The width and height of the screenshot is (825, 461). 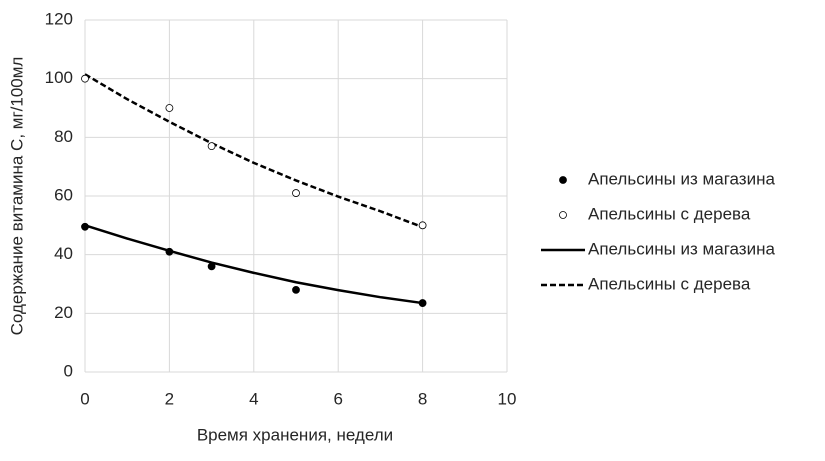 I want to click on y-tick-label: 0, so click(x=68, y=370).